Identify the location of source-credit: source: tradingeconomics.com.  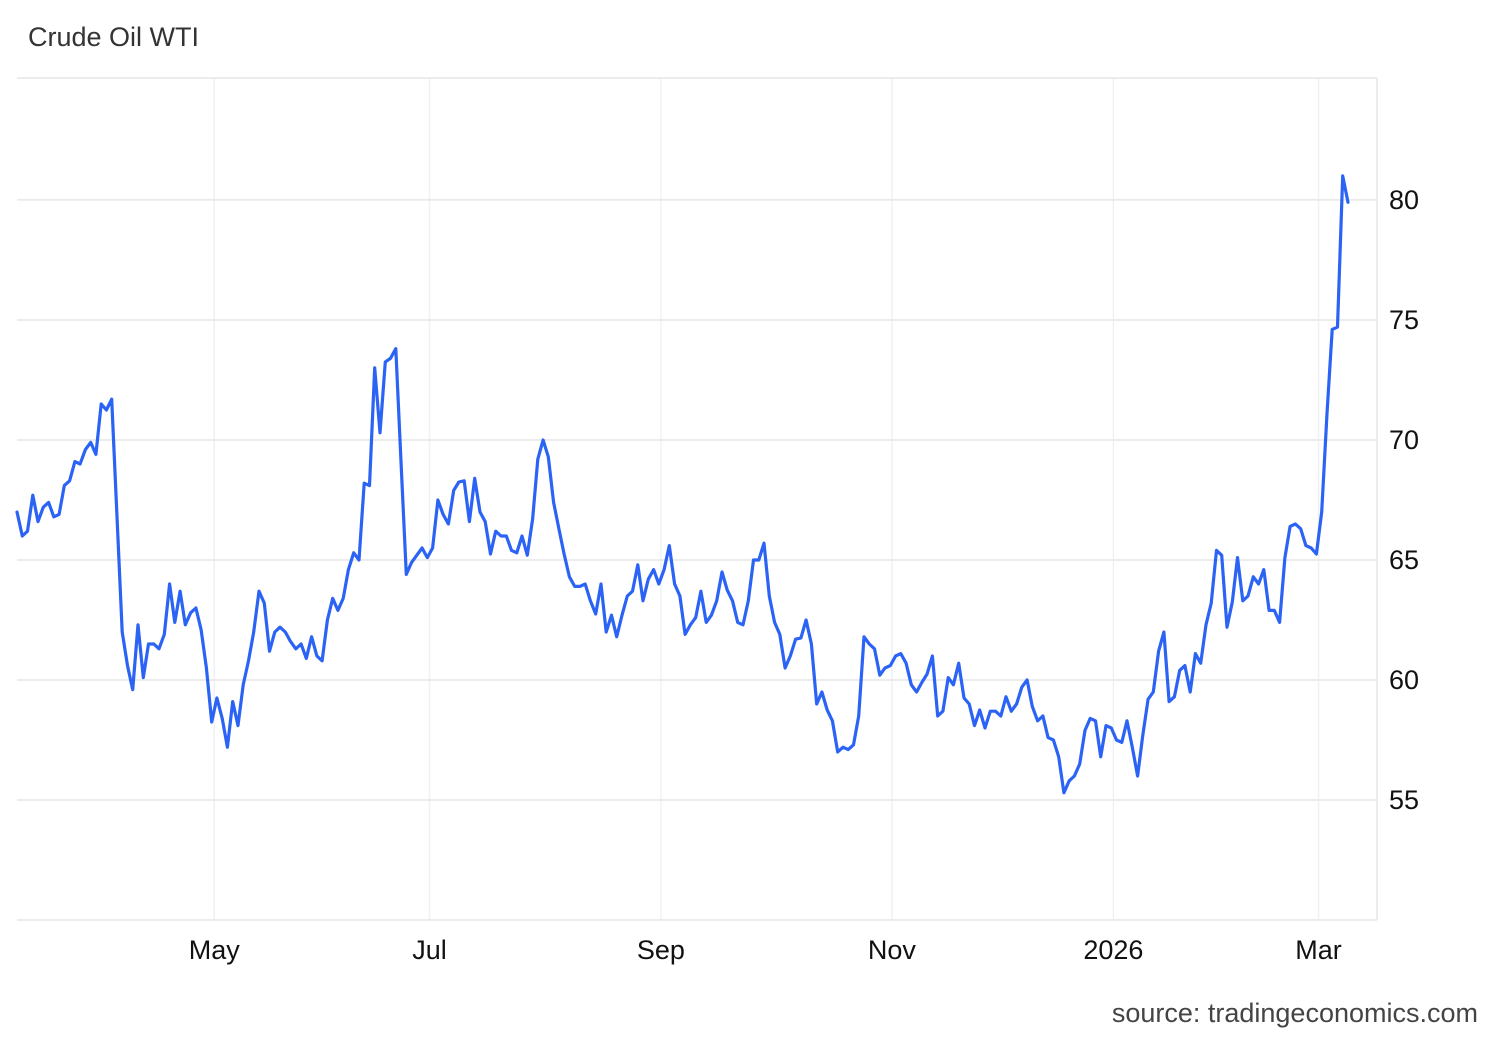
(1294, 1013).